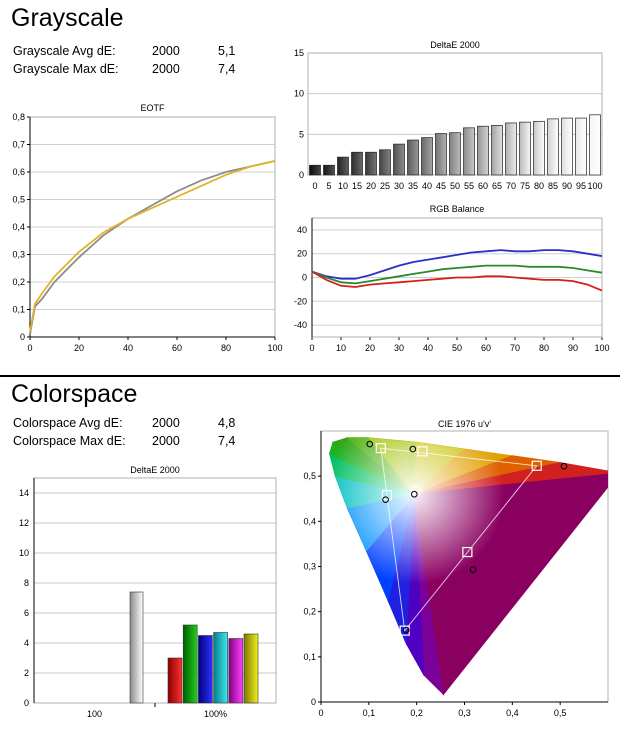 The height and width of the screenshot is (730, 620). I want to click on rgb-balance-title: RGB Balance, so click(457, 209).